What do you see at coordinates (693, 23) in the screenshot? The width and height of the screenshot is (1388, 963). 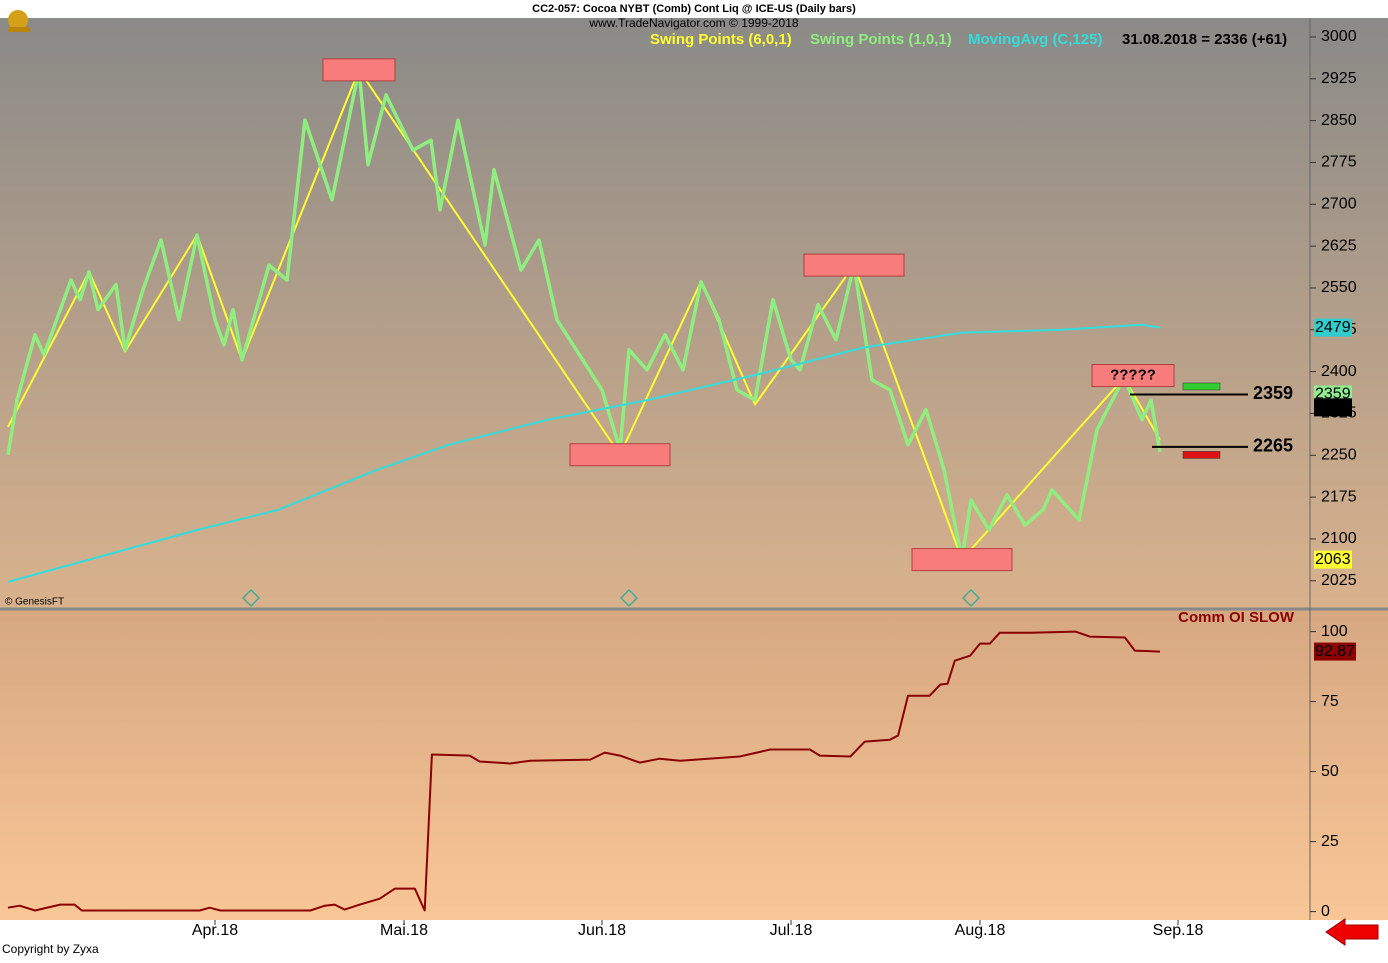 I see `chart-subtitle: www.TradeNavigator.com © 1999-2018` at bounding box center [693, 23].